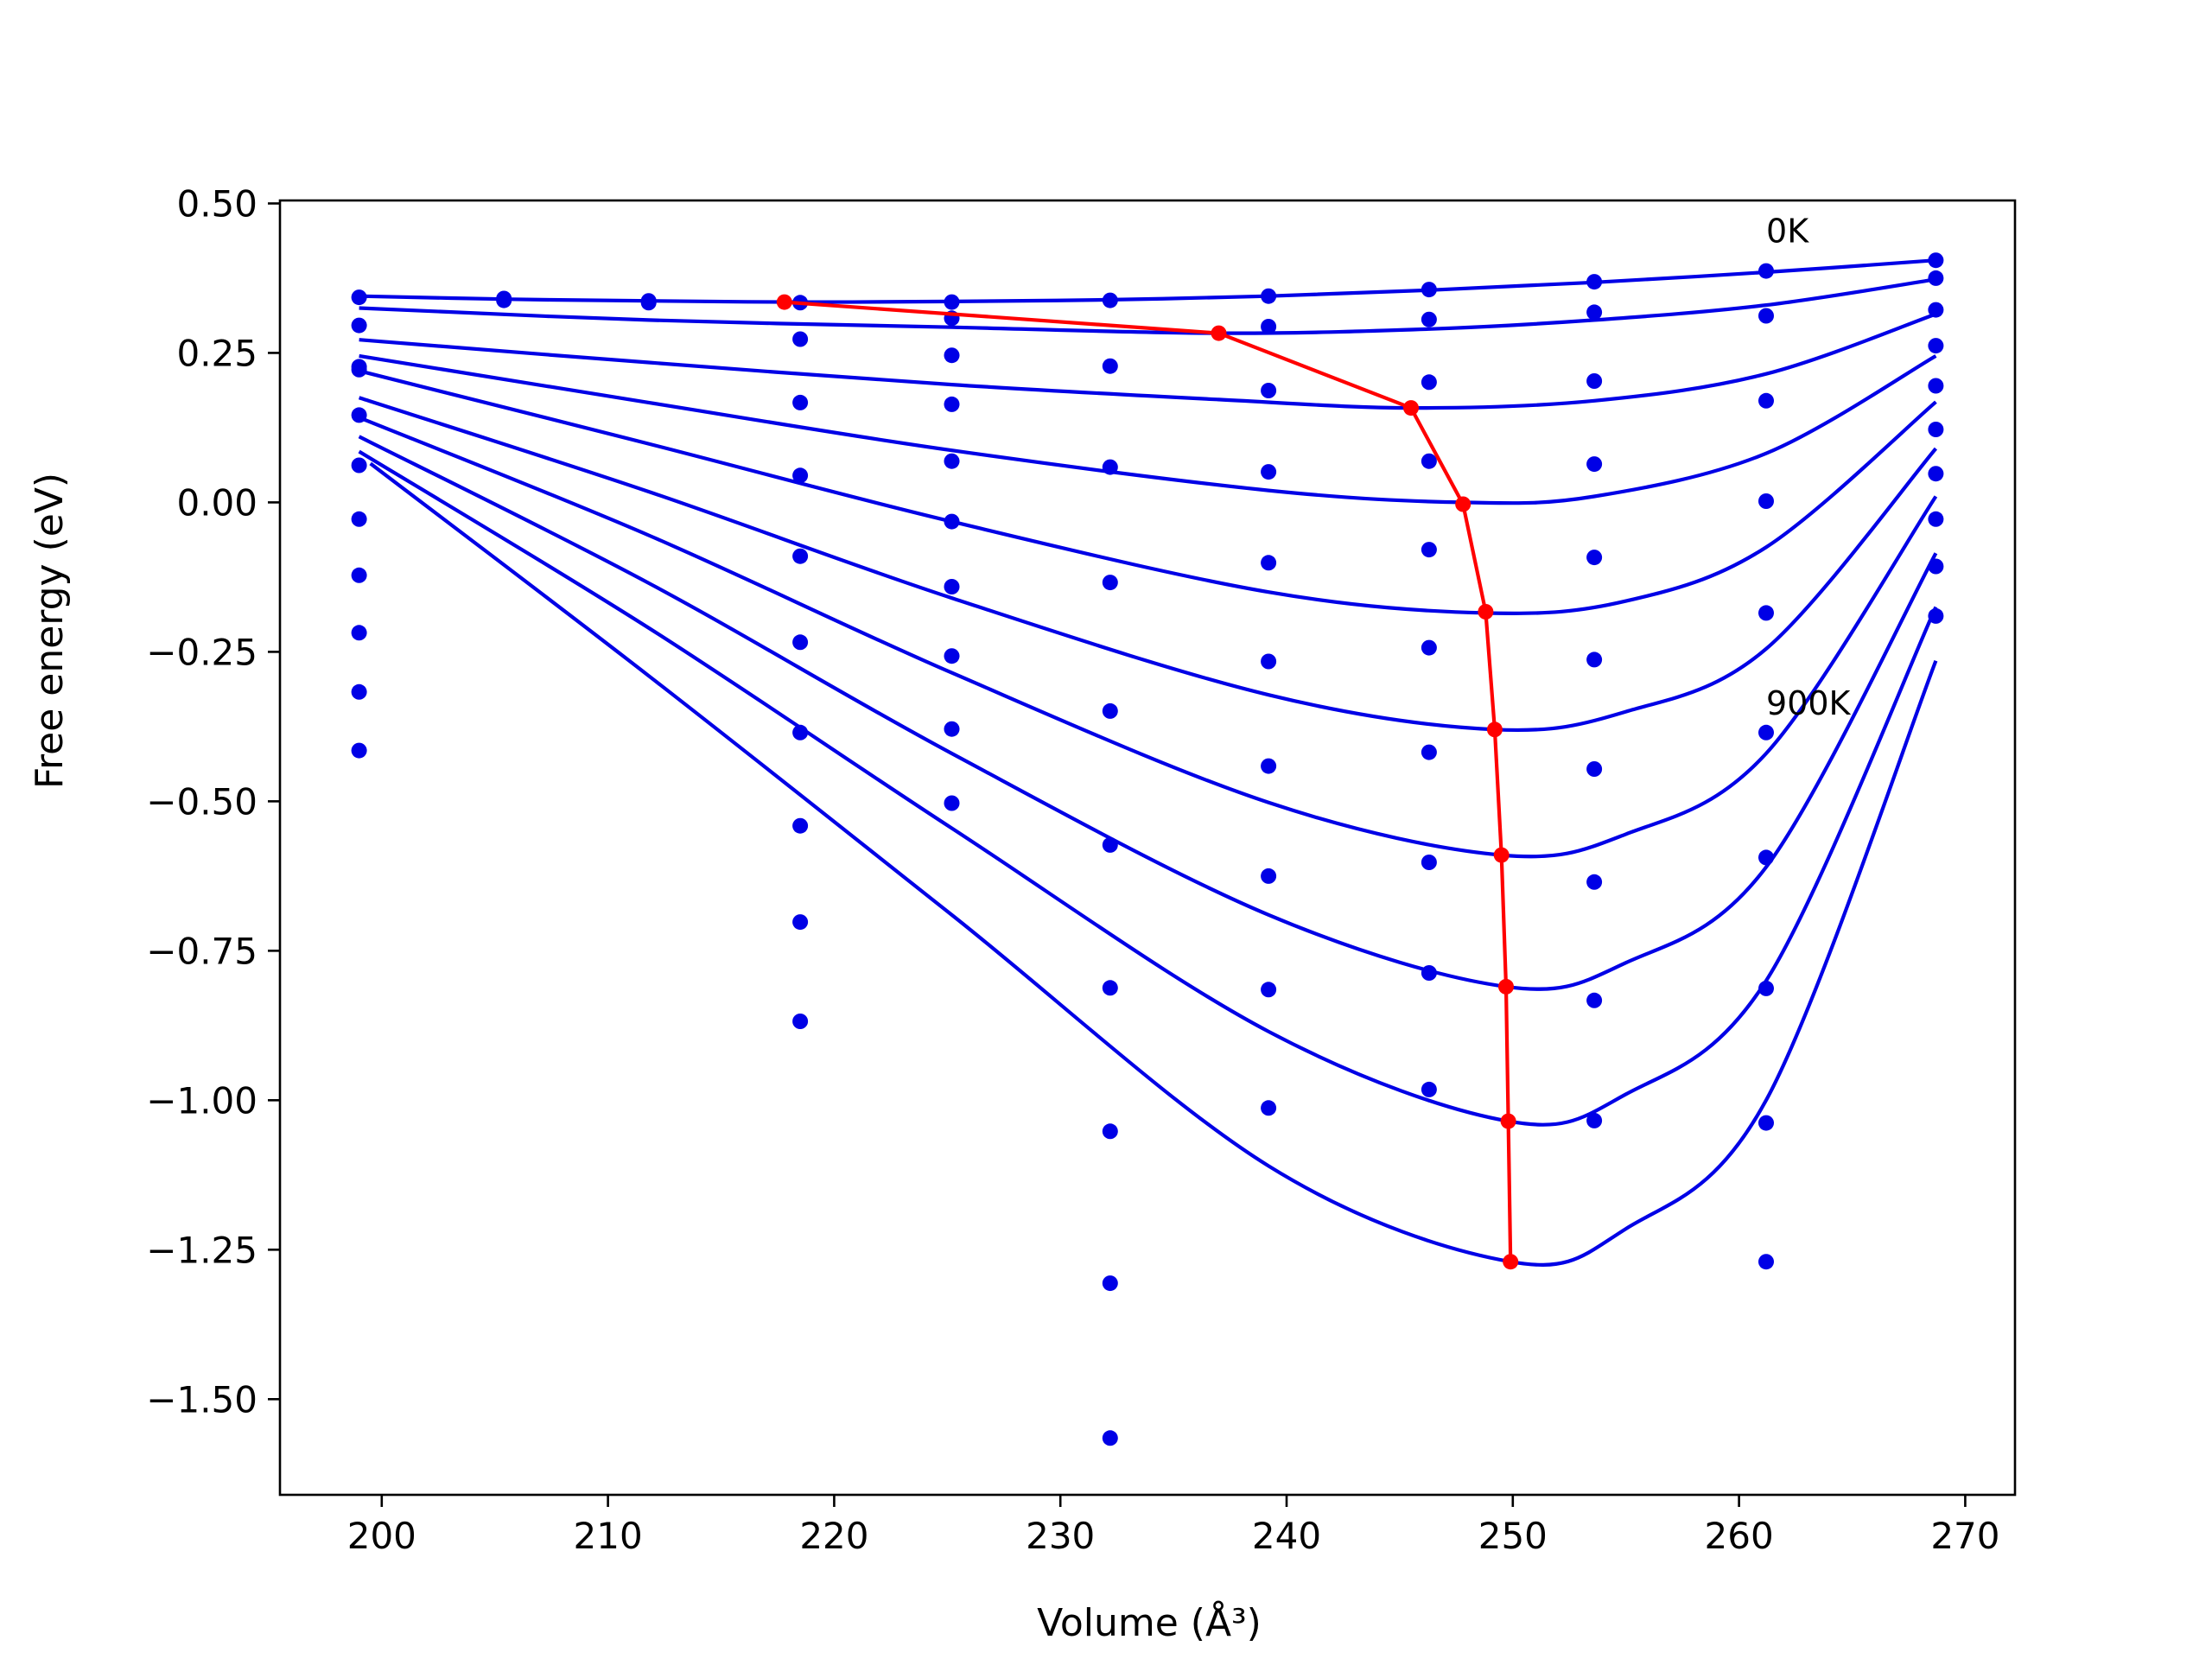 Image resolution: width=2212 pixels, height=1659 pixels. I want to click on y-tick-label: −0.75, so click(201, 951).